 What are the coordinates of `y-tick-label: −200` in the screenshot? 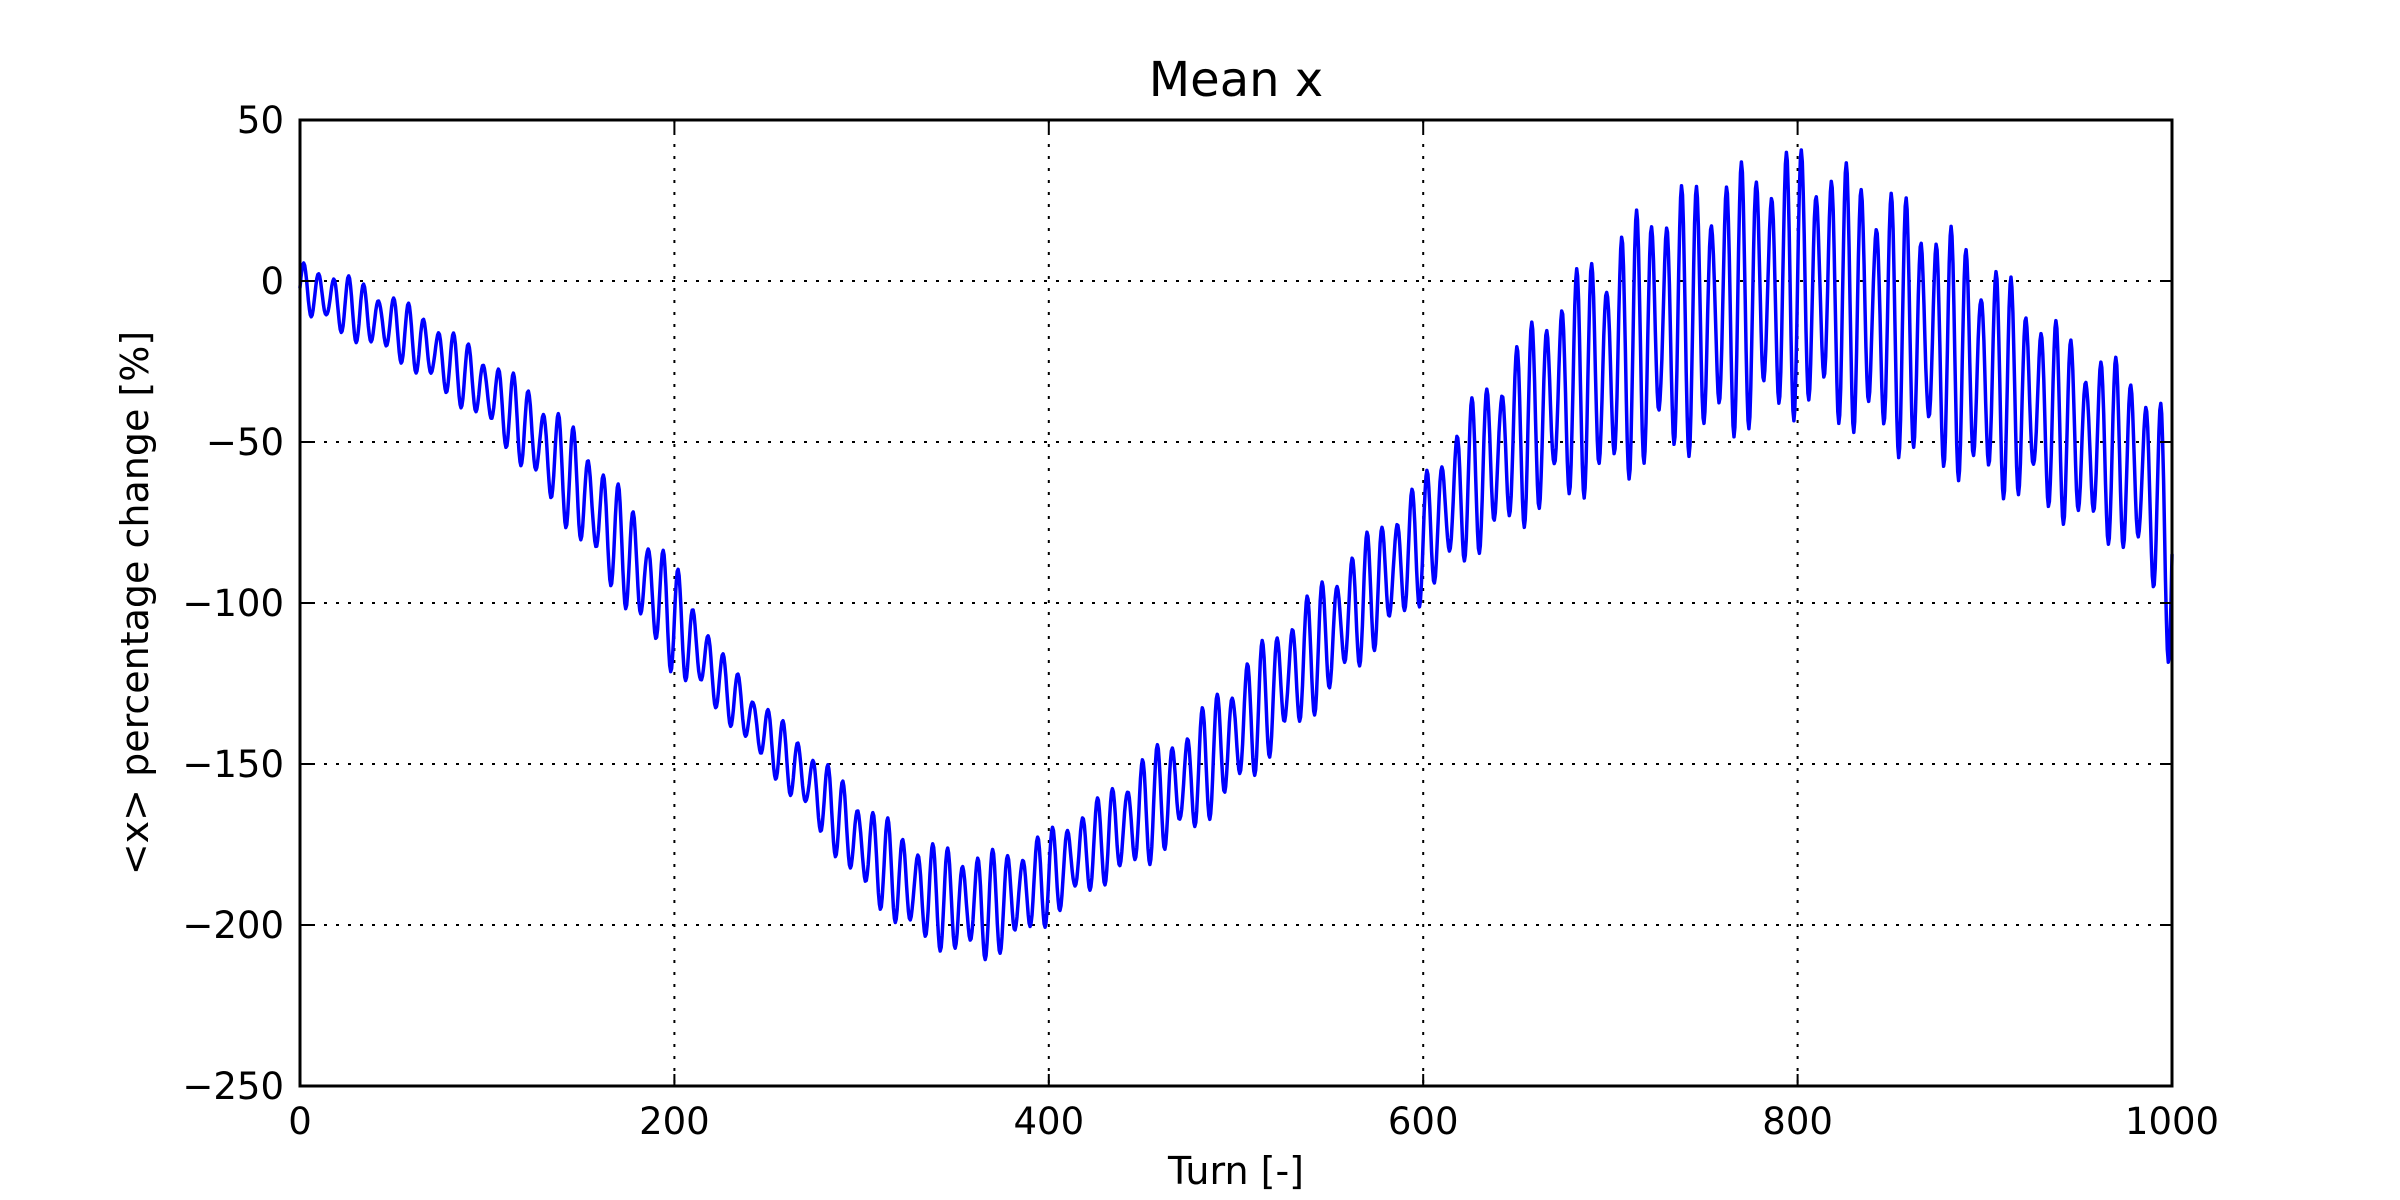 It's located at (233, 925).